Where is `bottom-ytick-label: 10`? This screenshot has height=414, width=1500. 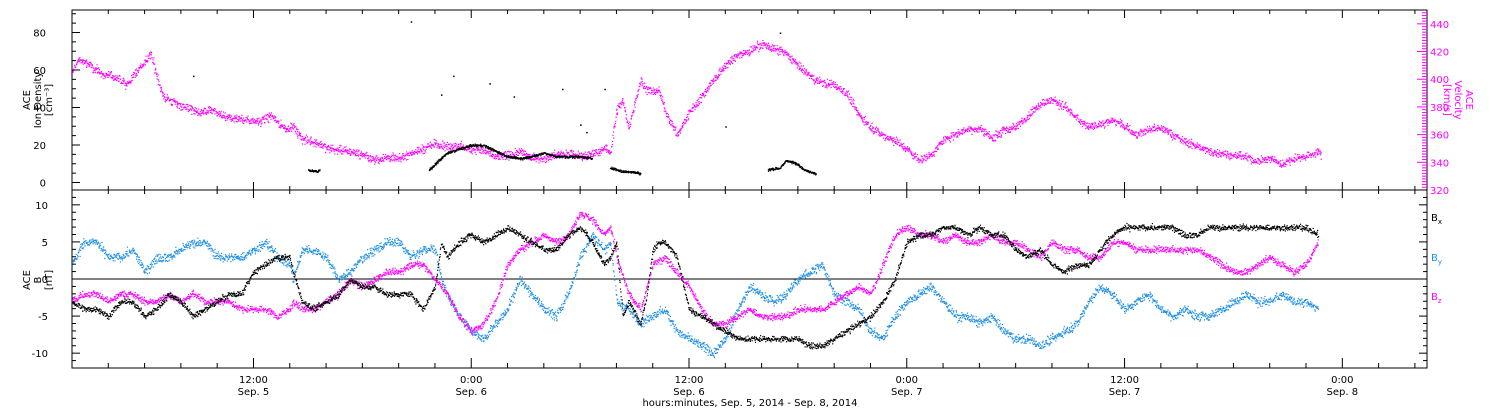
bottom-ytick-label: 10 is located at coordinates (41, 206).